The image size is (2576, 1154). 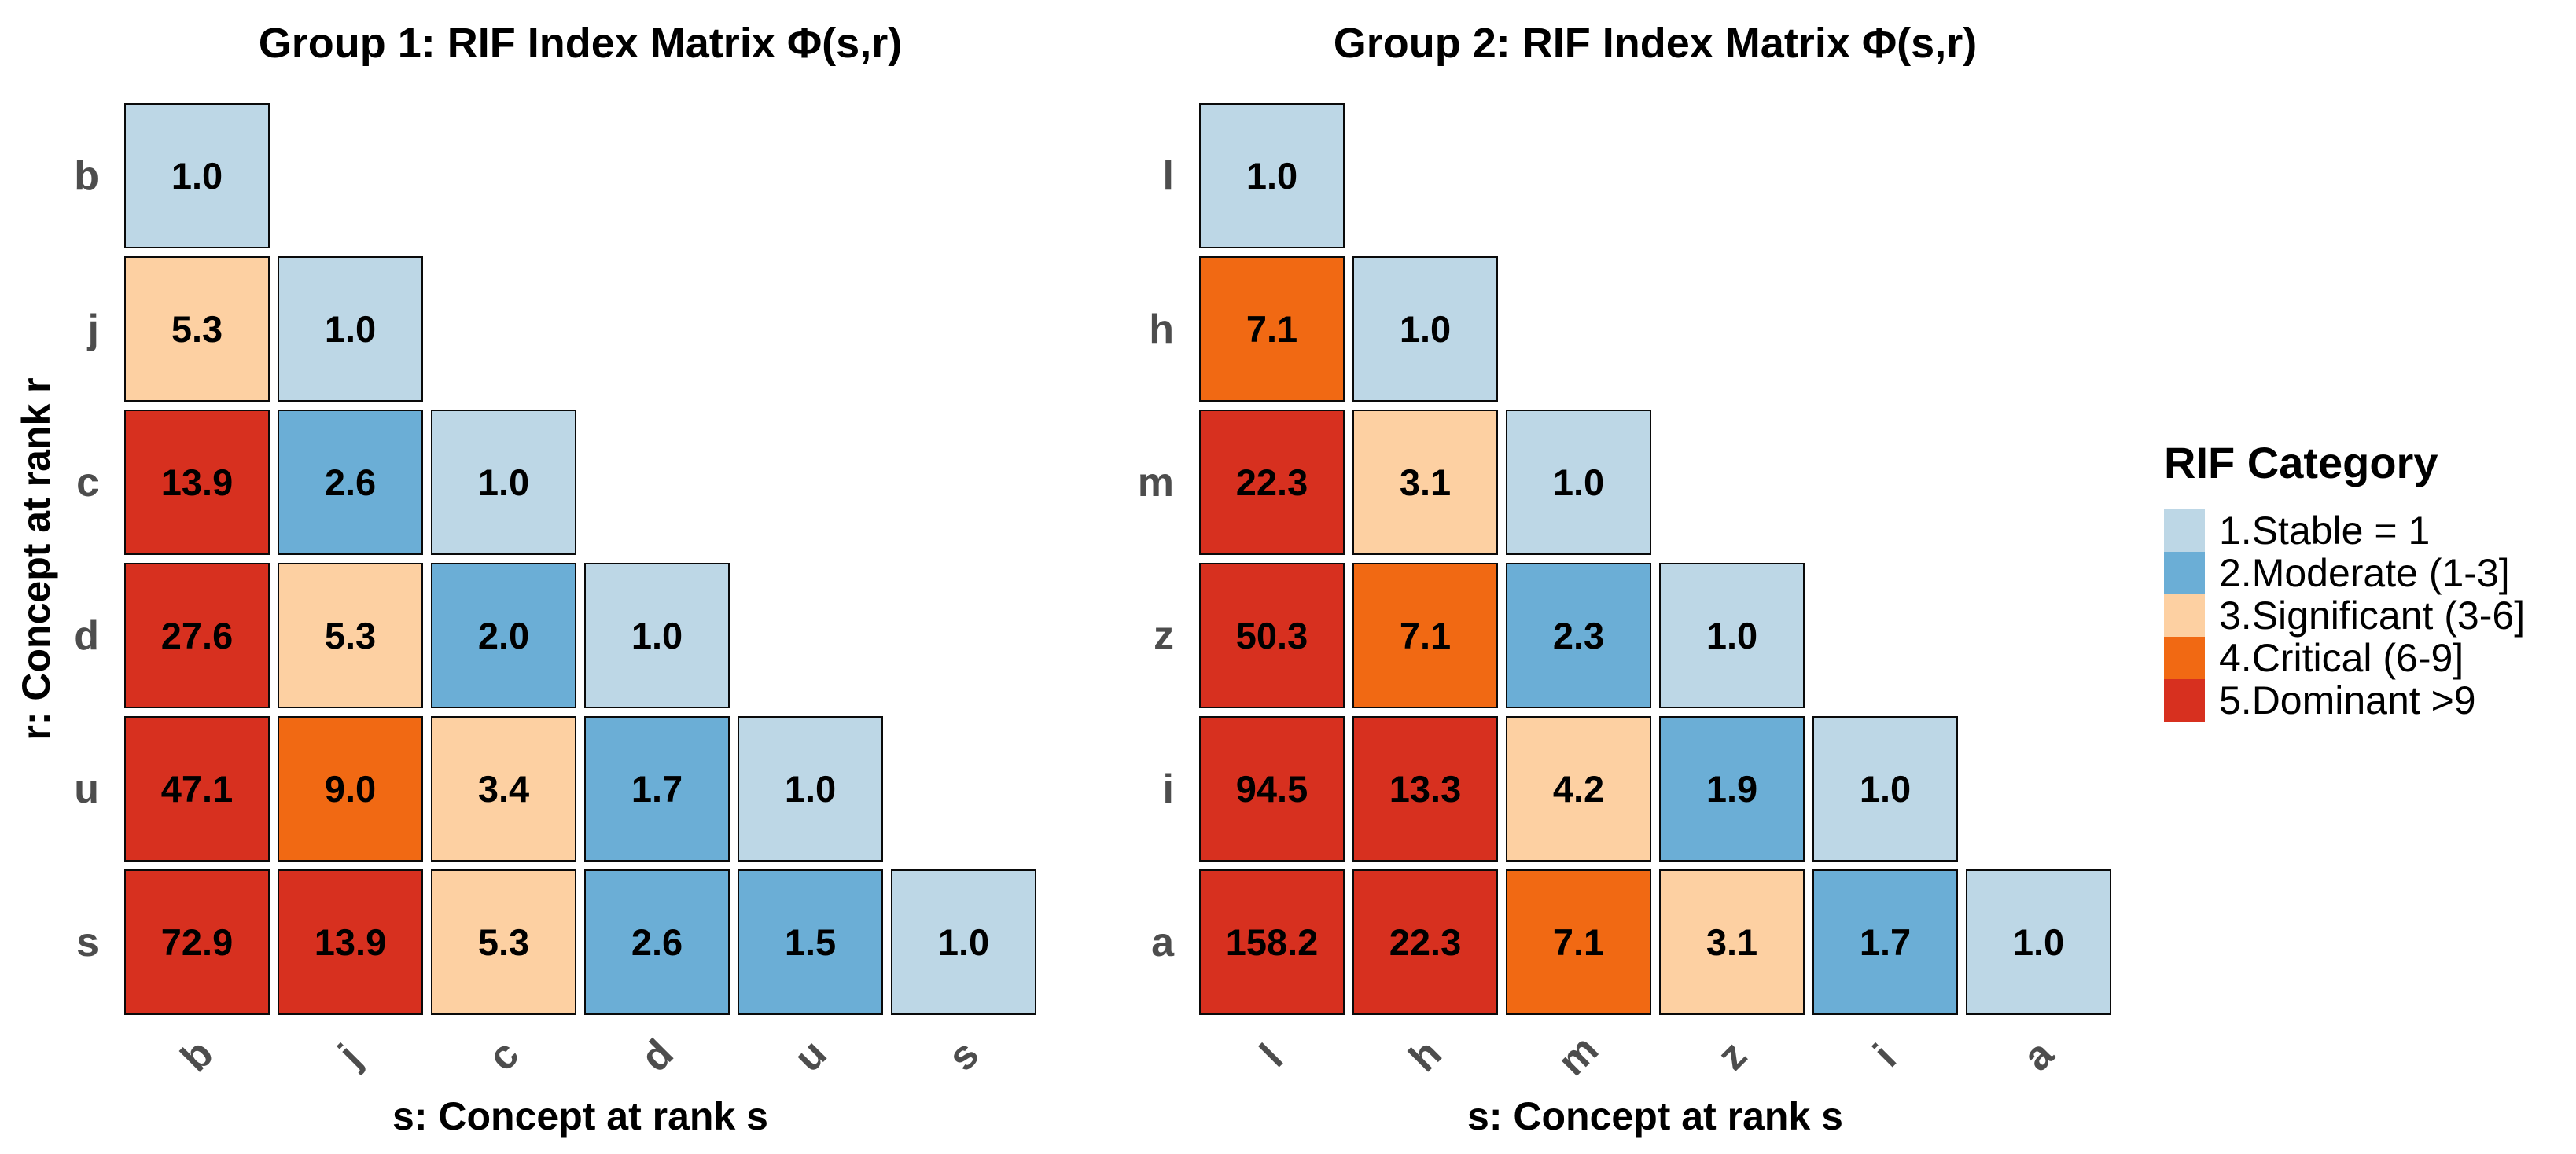 I want to click on matrix-cell: 13.3, so click(x=1425, y=789).